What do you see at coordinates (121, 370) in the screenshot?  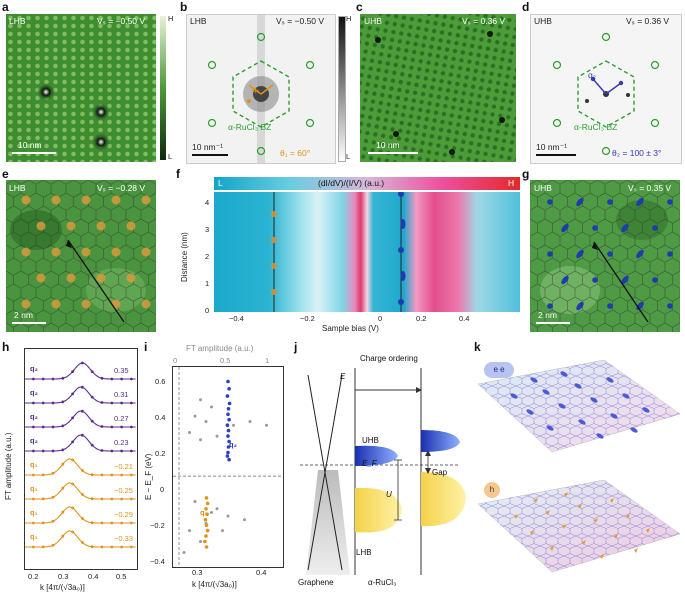 I see `curve-value-0: 0.35` at bounding box center [121, 370].